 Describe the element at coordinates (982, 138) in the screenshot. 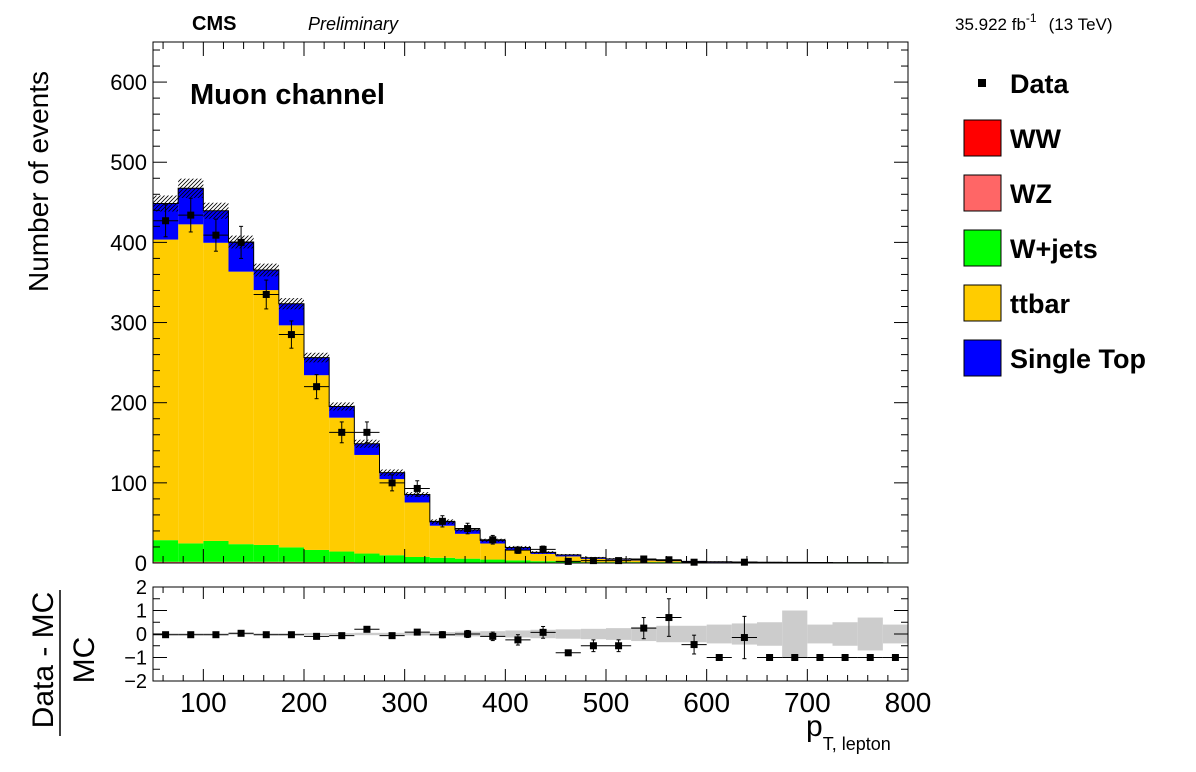

I see `legend-swatch-ww` at that location.